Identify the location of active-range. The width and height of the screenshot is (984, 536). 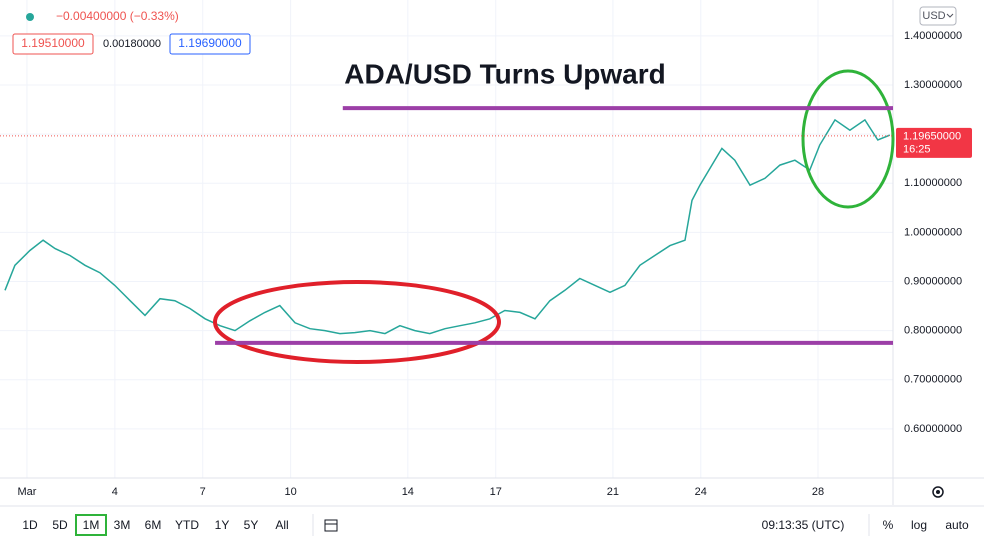
(91, 525).